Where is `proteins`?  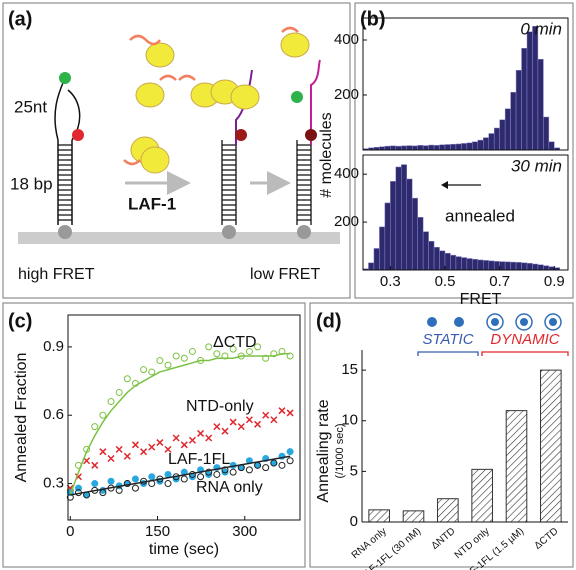 proteins is located at coordinates (220, 103).